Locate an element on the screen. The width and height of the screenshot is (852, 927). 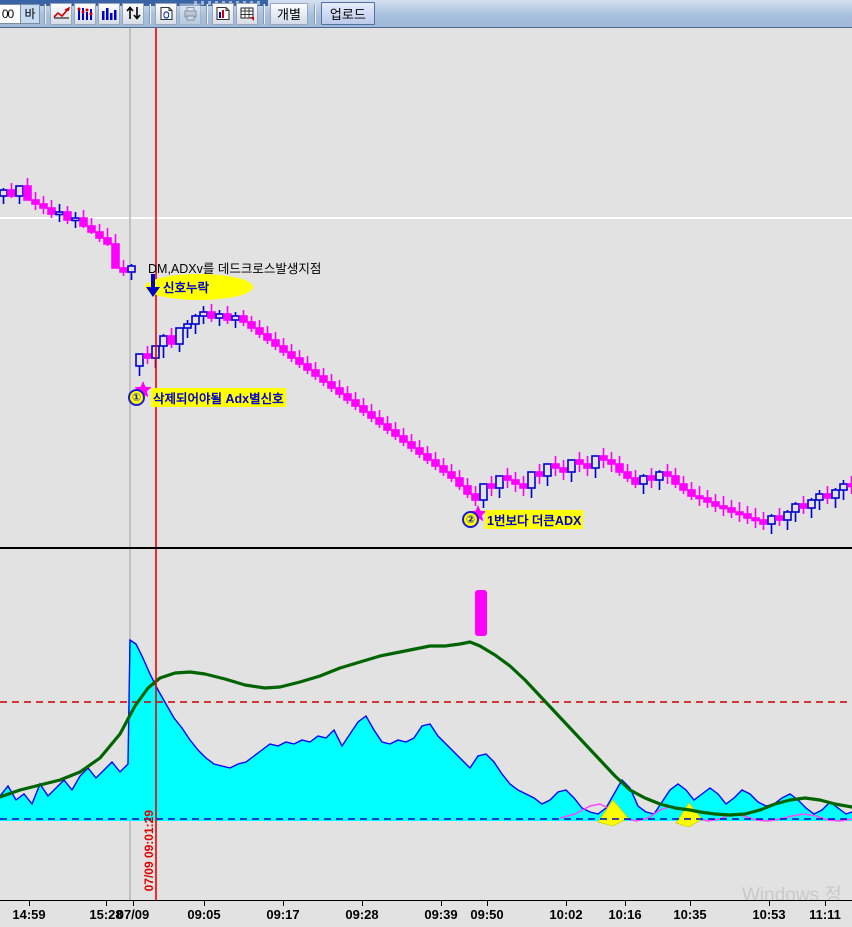
upload-button: 업로드 is located at coordinates (347, 13).